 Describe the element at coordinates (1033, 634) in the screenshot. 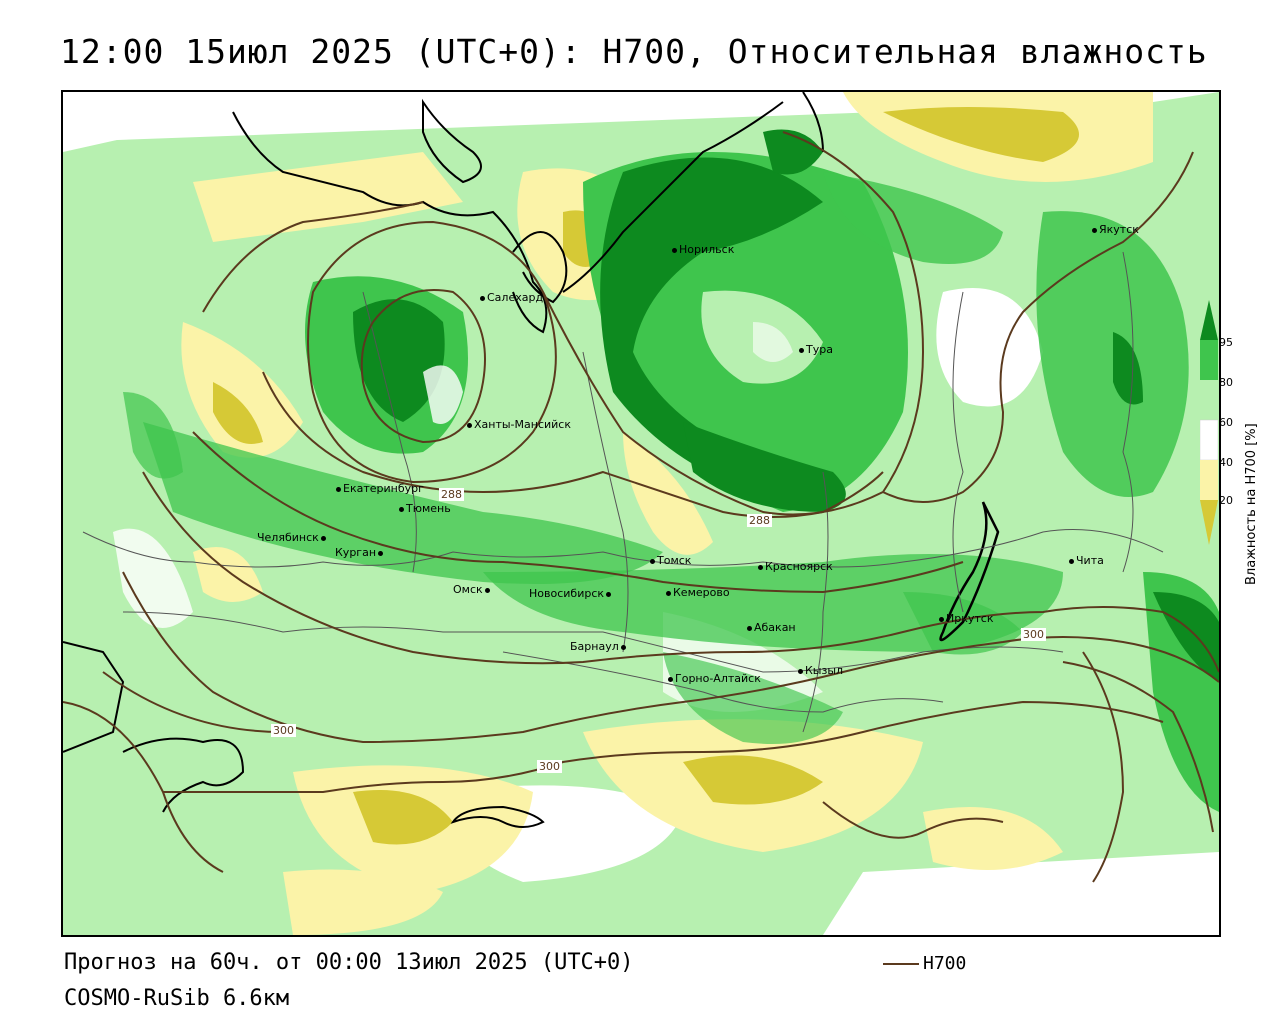

I see `contour-label-300-right: 300` at that location.